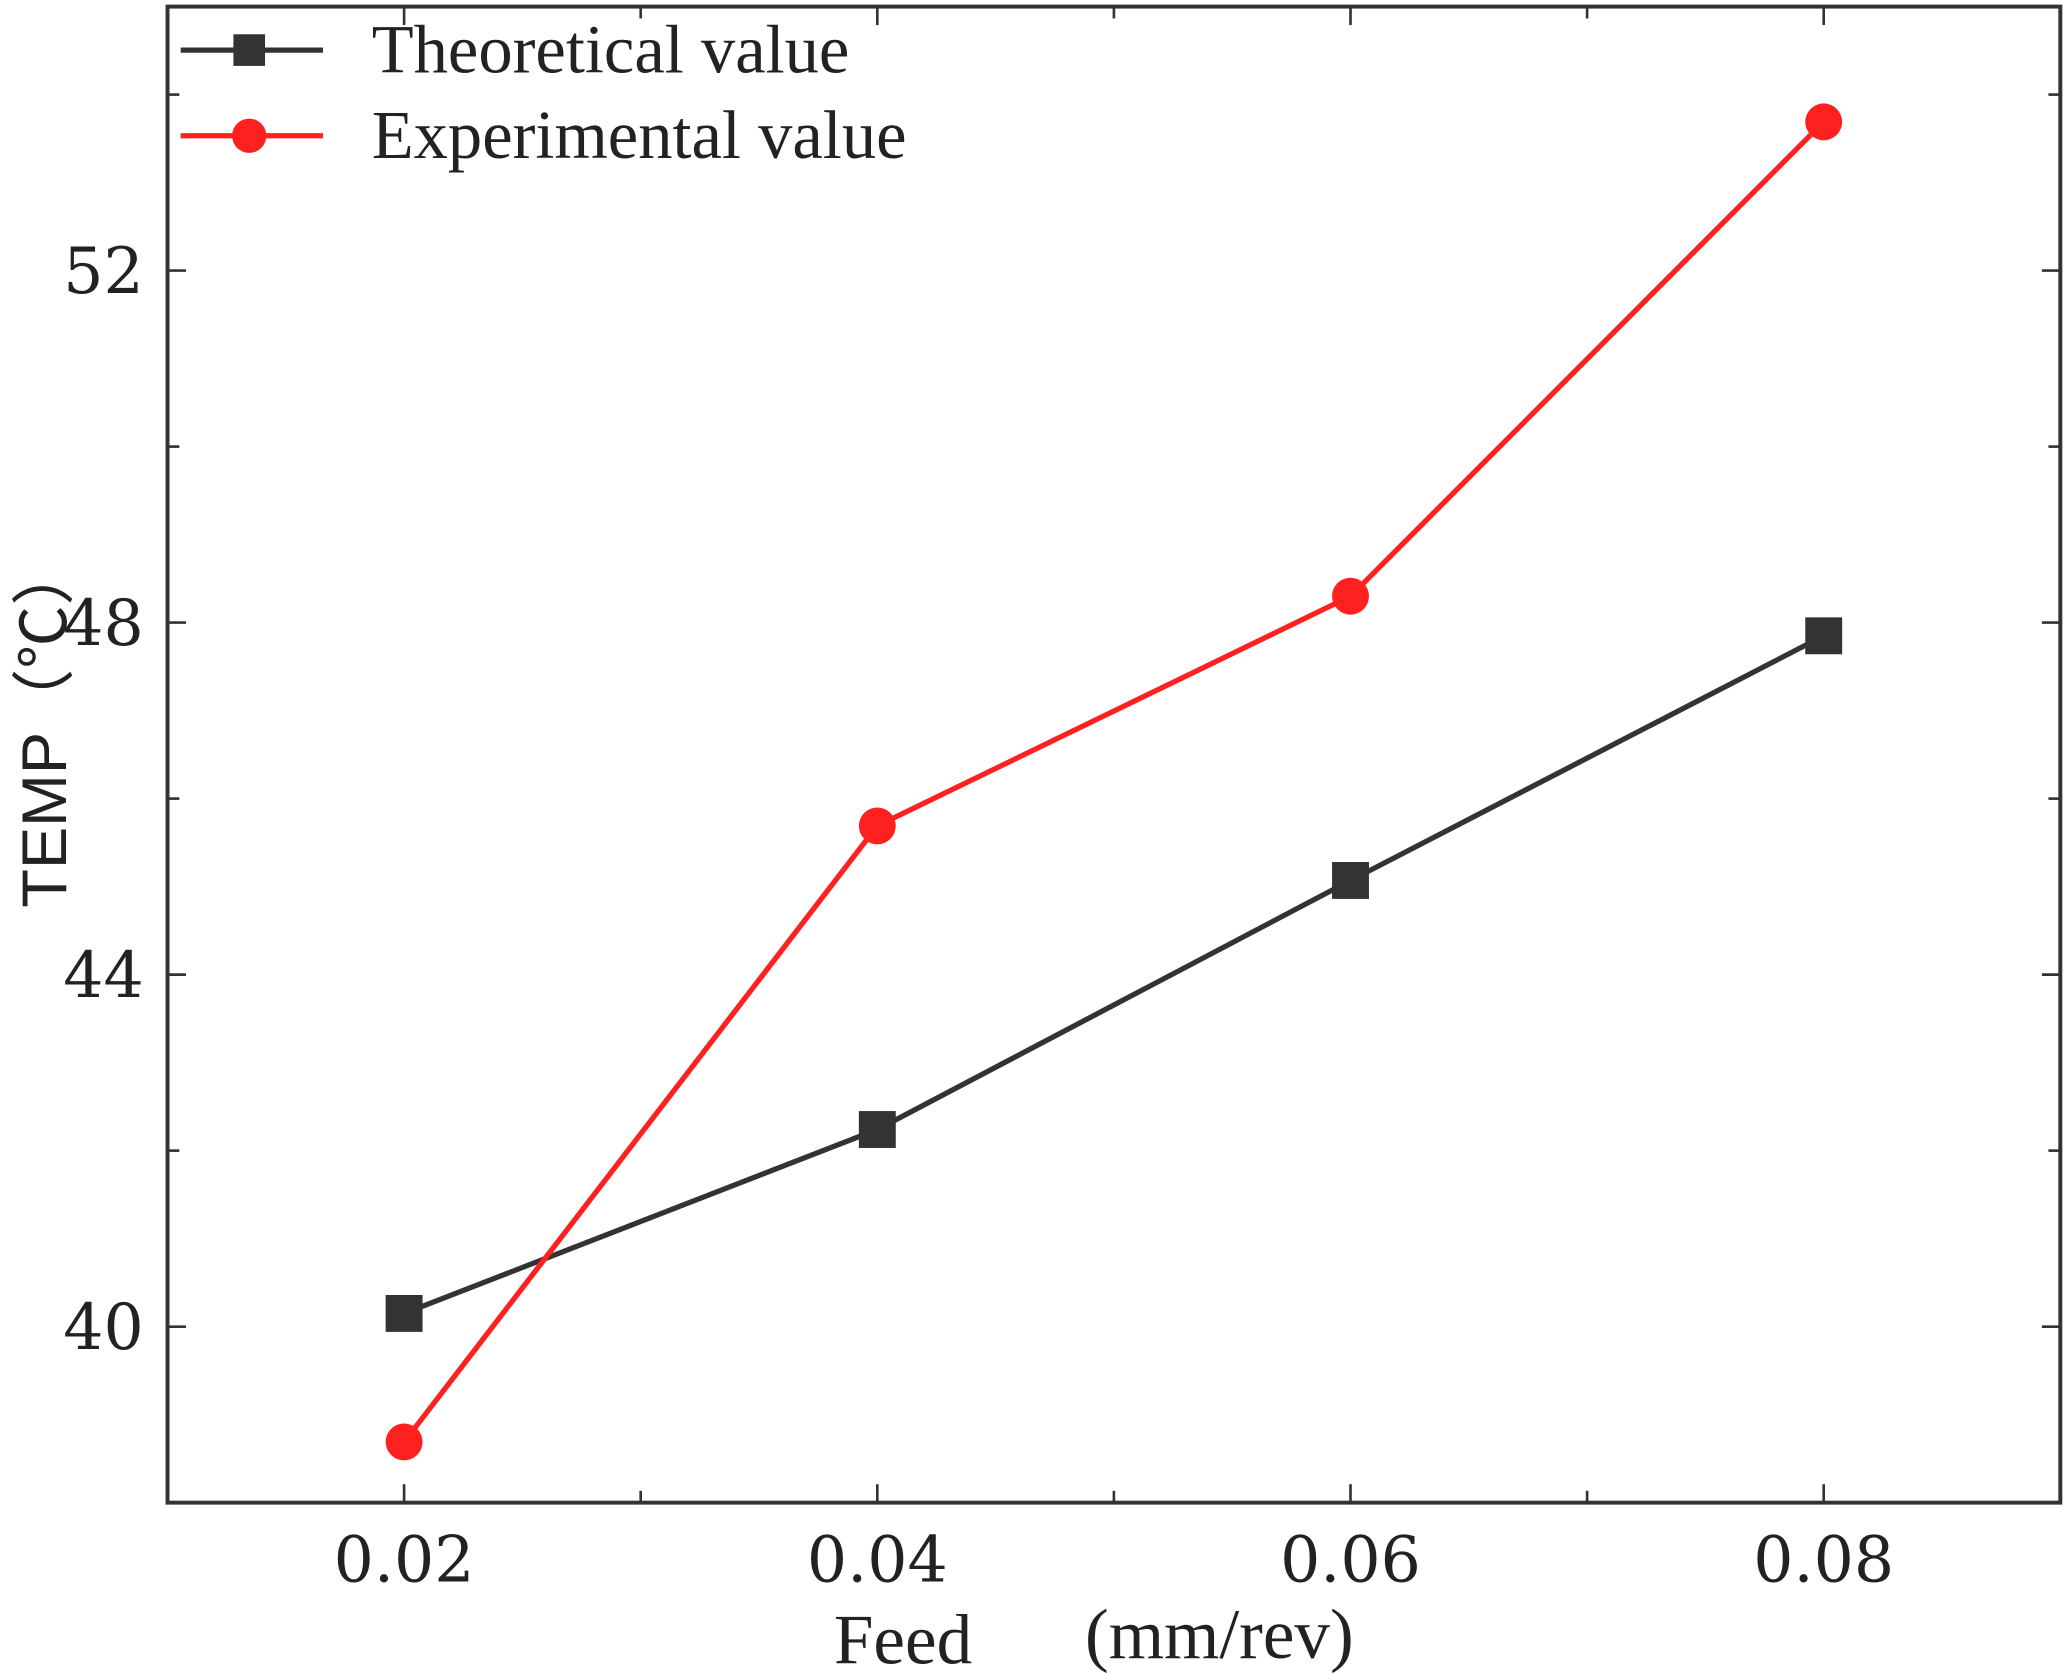 The width and height of the screenshot is (2067, 1674). What do you see at coordinates (1823, 1560) in the screenshot?
I see `x-tick-label: 0.08` at bounding box center [1823, 1560].